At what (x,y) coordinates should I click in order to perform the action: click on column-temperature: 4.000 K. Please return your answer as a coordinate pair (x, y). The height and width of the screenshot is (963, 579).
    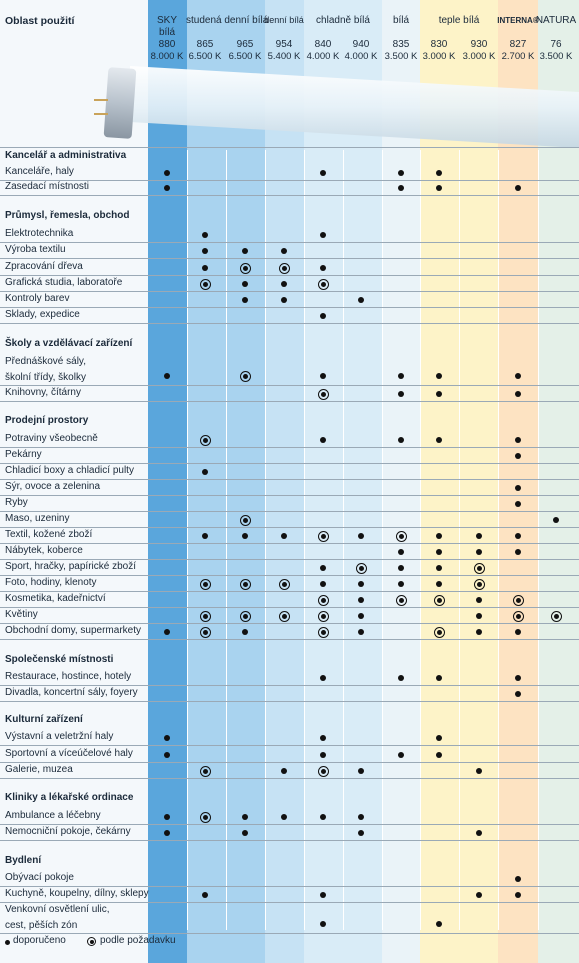
    Looking at the image, I should click on (361, 56).